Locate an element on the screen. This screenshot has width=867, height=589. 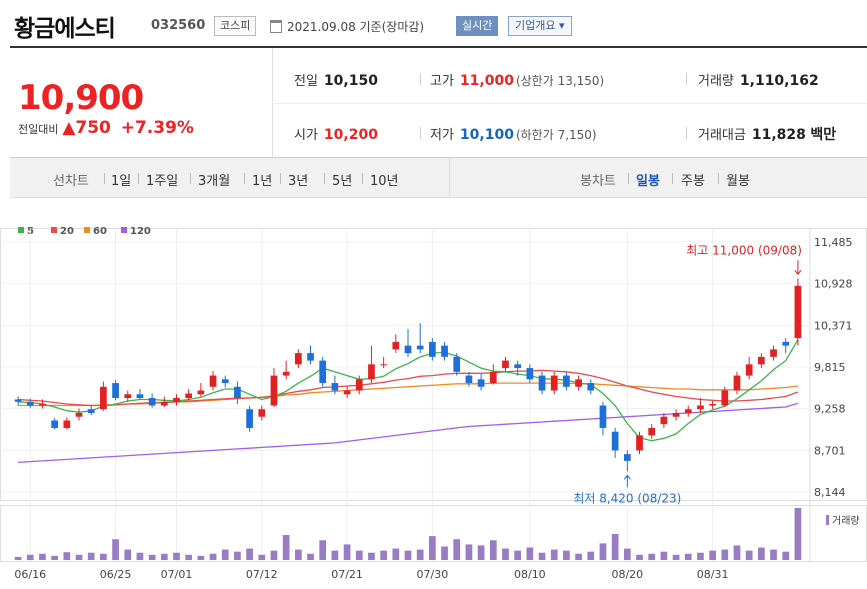
y-tick-label: 10,371 is located at coordinates (833, 325).